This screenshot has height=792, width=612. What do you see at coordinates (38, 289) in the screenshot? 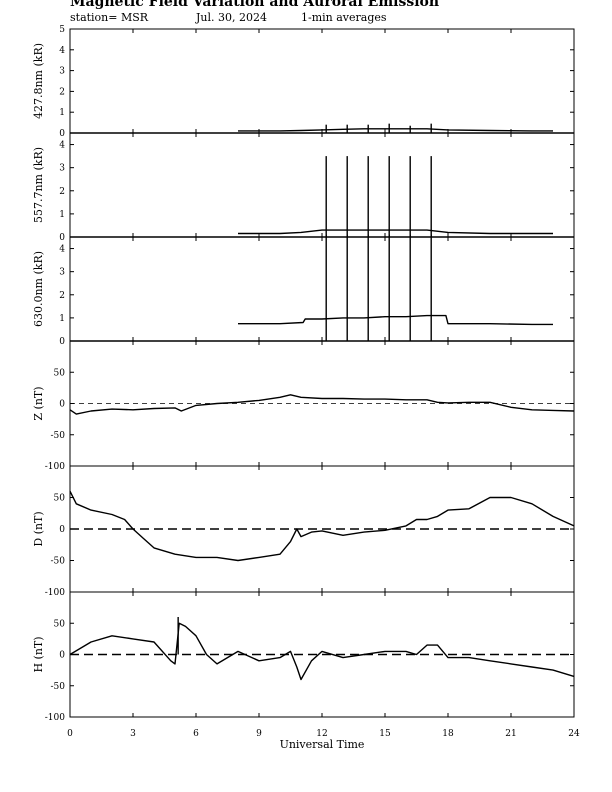
I see `y-axis-label-630-0nm: 630.0nm (kR)` at bounding box center [38, 289].